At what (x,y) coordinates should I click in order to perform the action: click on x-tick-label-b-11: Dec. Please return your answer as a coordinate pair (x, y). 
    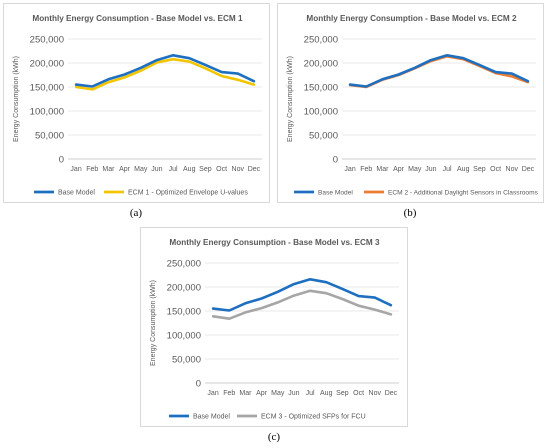
    Looking at the image, I should click on (528, 169).